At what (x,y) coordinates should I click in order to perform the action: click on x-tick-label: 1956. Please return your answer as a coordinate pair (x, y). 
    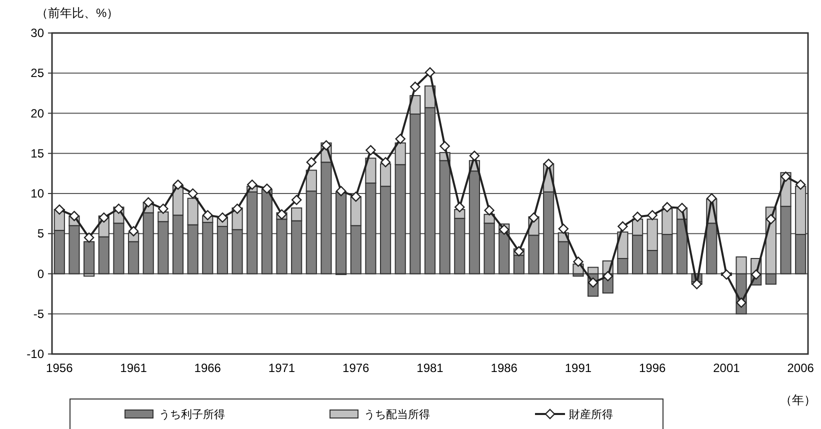
    Looking at the image, I should click on (60, 368).